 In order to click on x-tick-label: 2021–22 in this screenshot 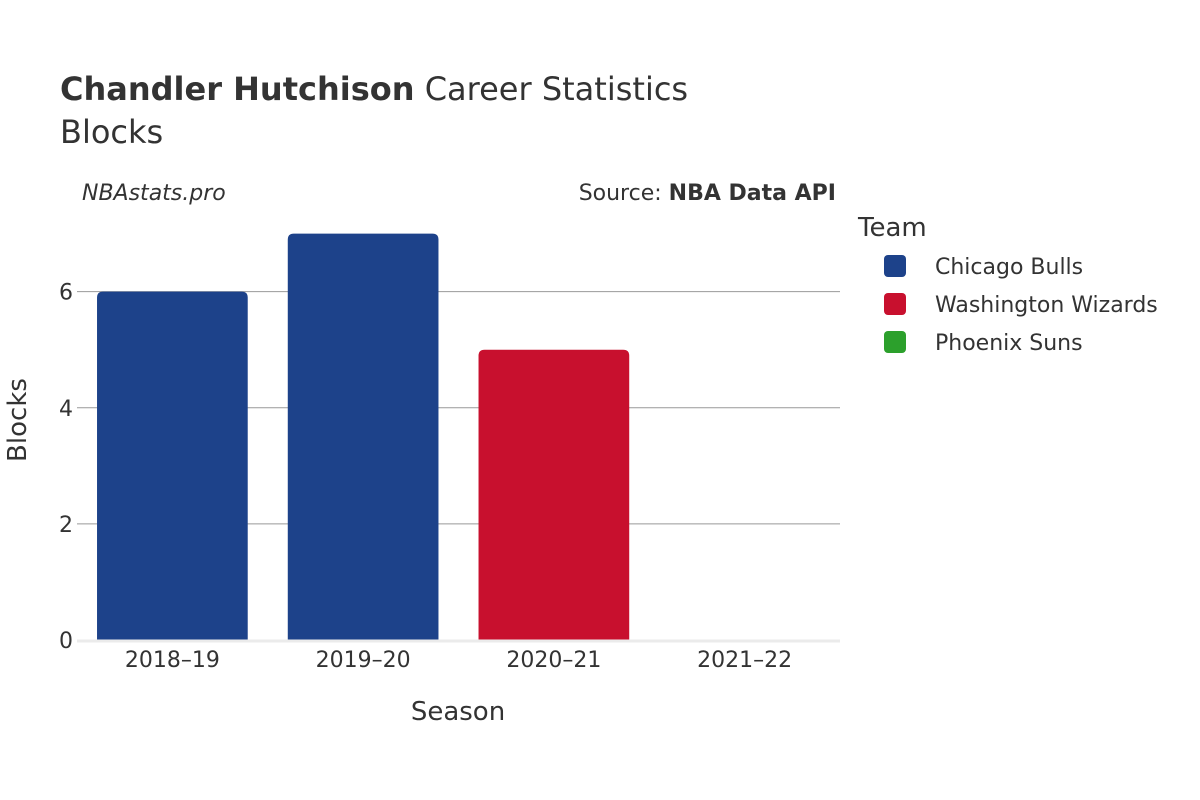, I will do `click(744, 660)`.